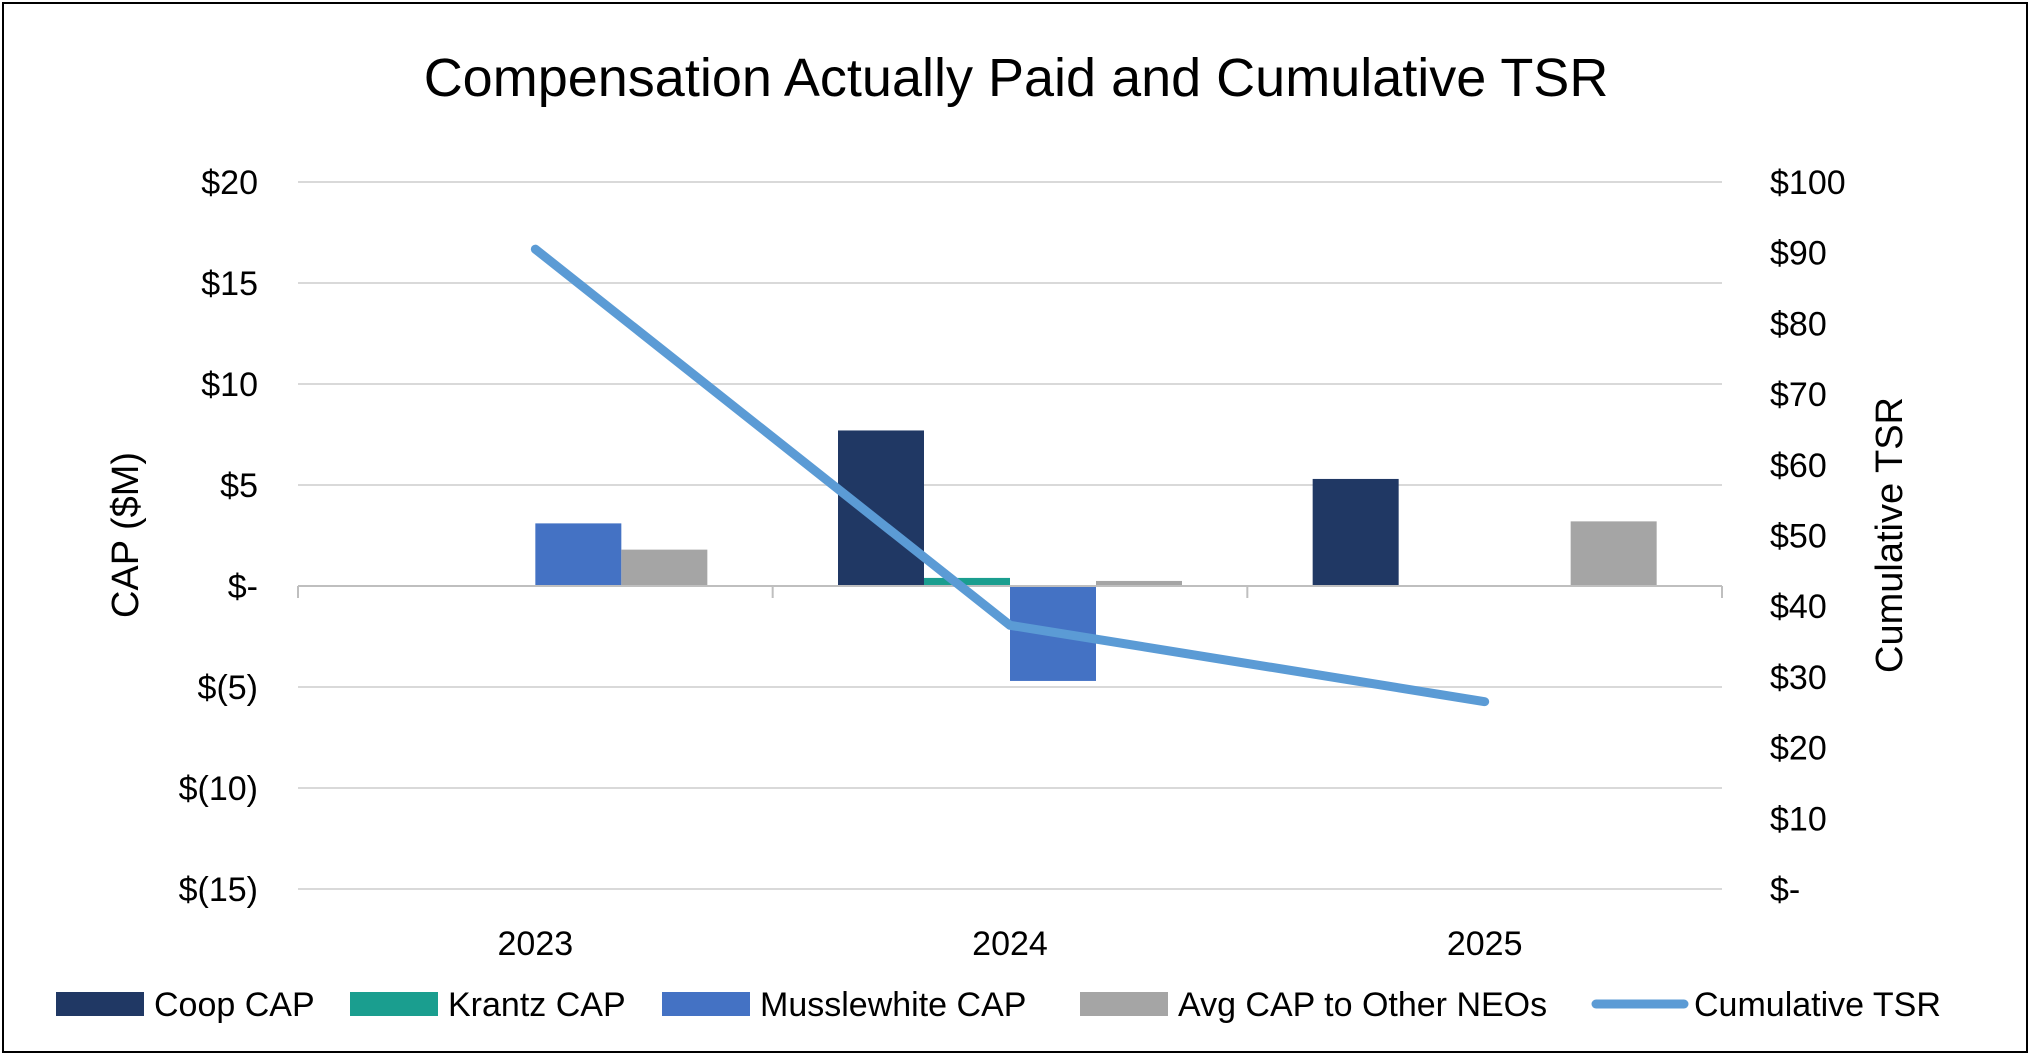  Describe the element at coordinates (536, 944) in the screenshot. I see `x-tick-label: 2023` at that location.